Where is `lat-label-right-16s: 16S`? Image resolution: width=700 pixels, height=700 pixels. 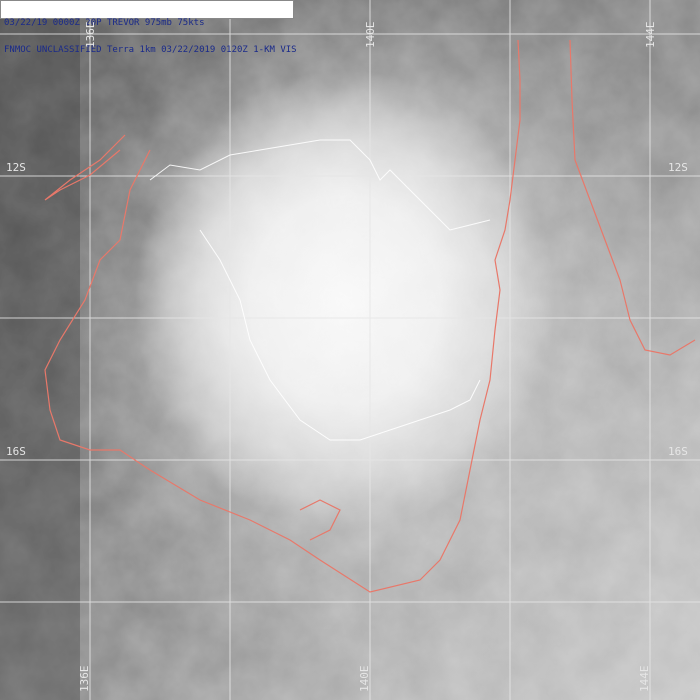 lat-label-right-16s: 16S is located at coordinates (678, 451).